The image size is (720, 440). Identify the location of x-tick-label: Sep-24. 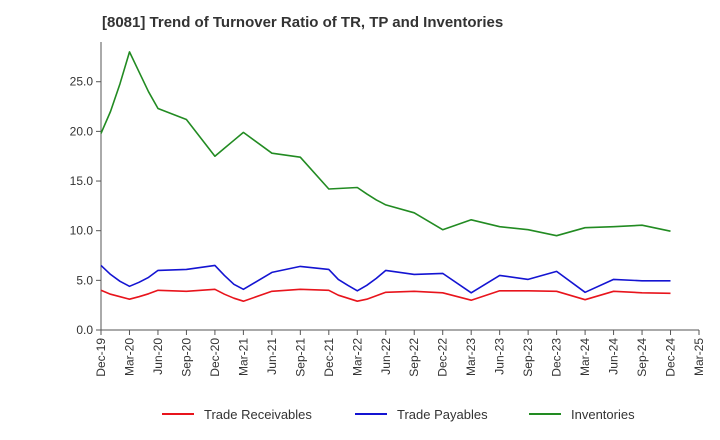
(642, 357).